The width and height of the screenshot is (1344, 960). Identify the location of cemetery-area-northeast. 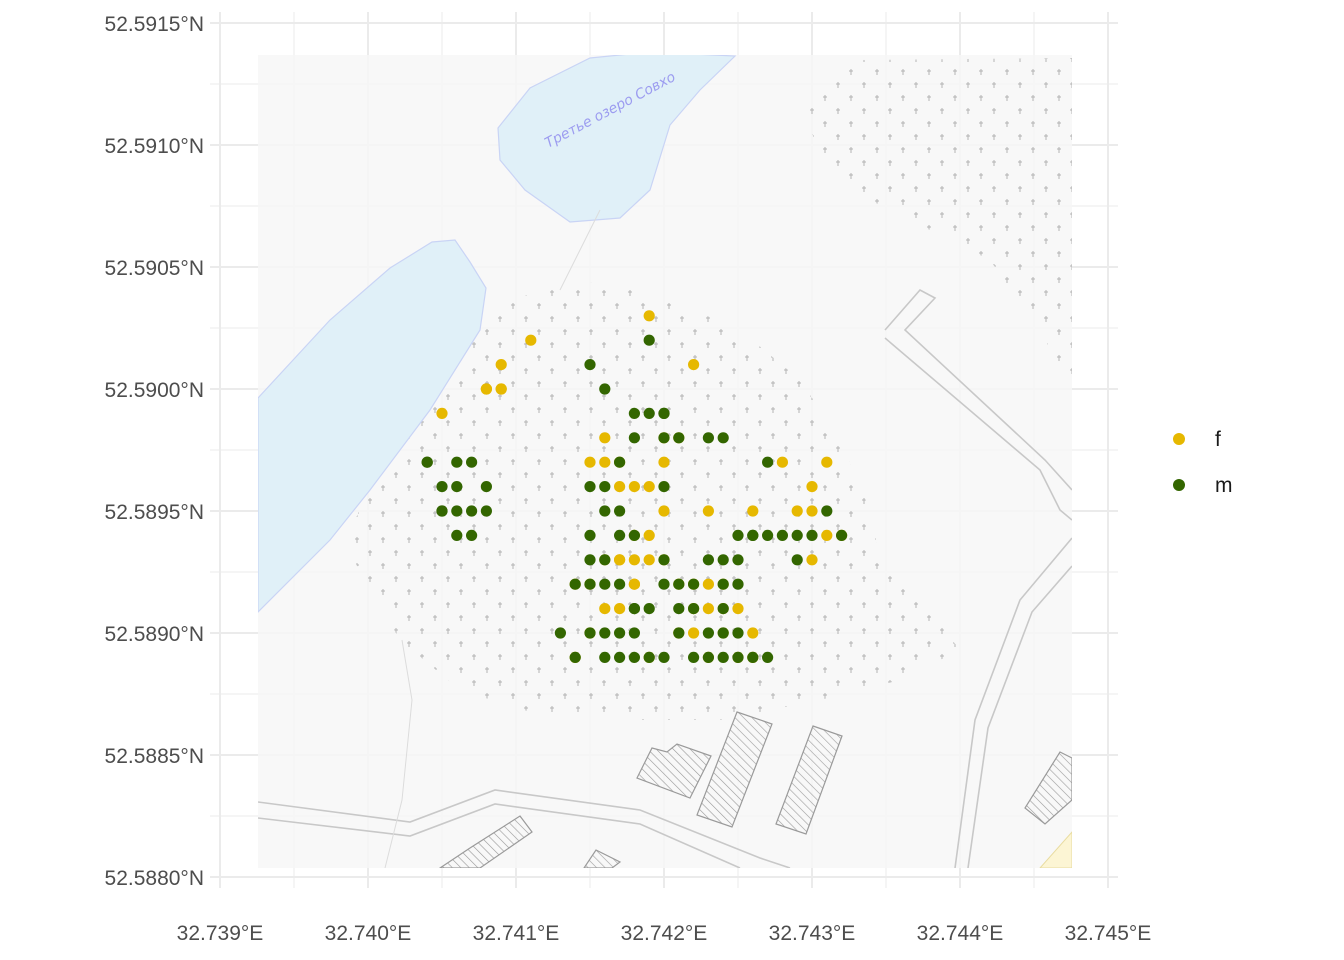
(936, 224).